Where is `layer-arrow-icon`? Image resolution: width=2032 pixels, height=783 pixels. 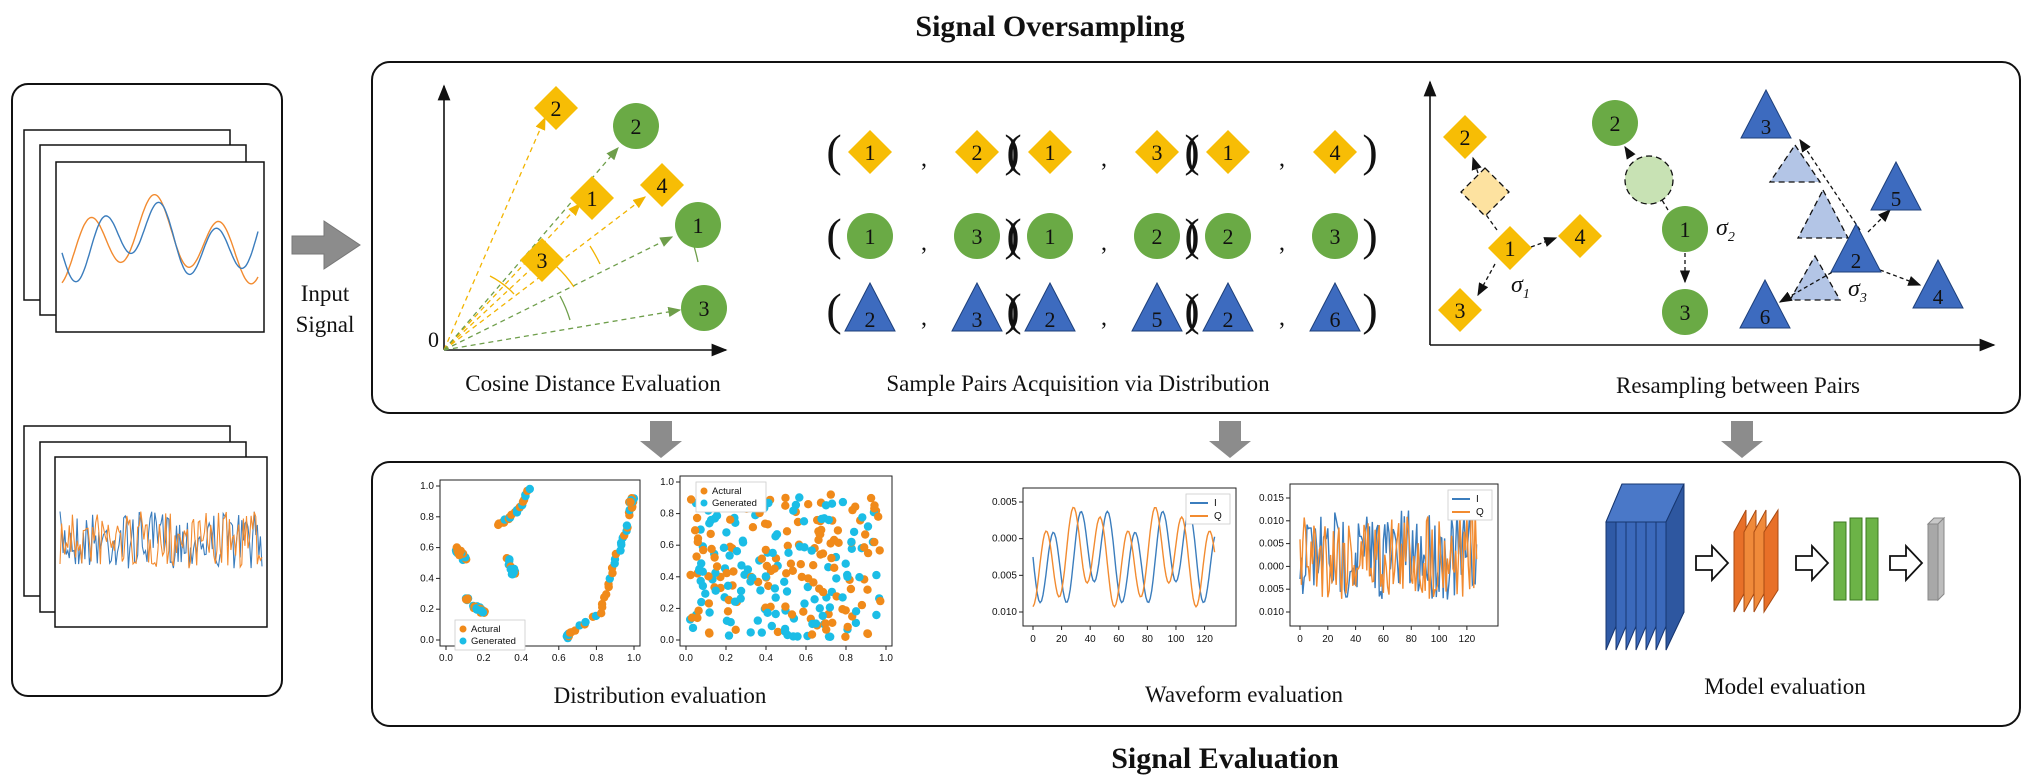
layer-arrow-icon is located at coordinates (1812, 563).